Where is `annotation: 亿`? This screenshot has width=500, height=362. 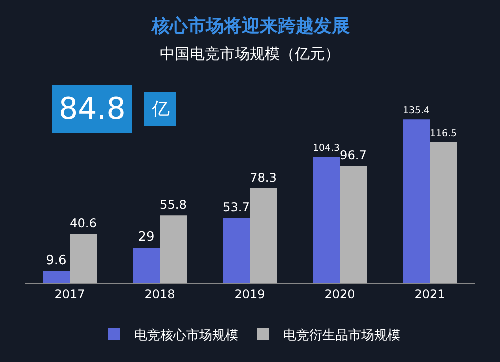
annotation: 亿 is located at coordinates (160, 109).